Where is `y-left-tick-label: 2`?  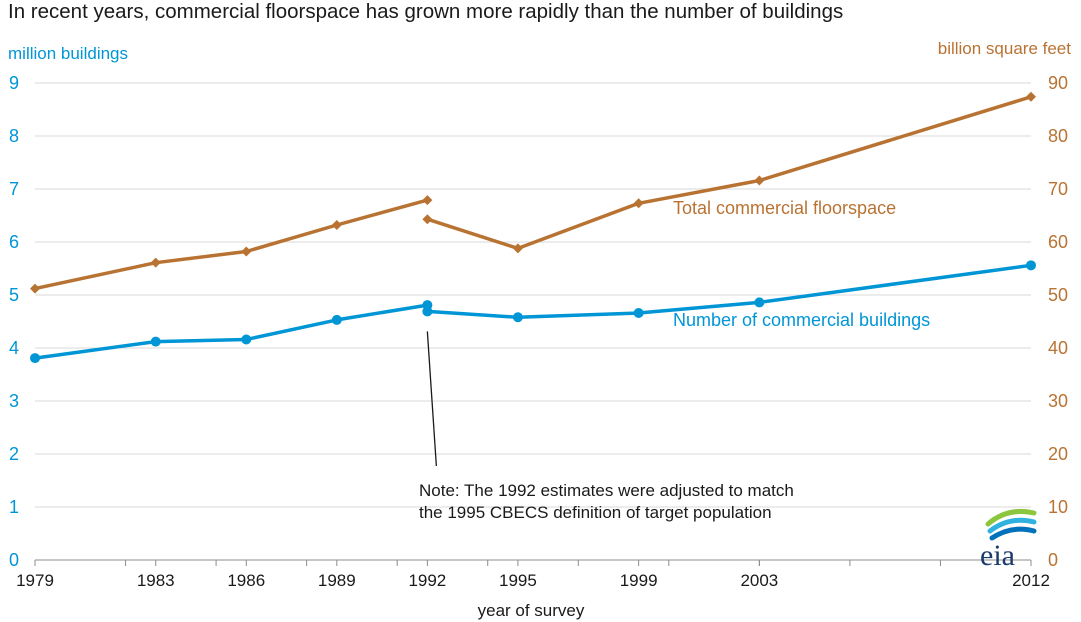 y-left-tick-label: 2 is located at coordinates (14, 454).